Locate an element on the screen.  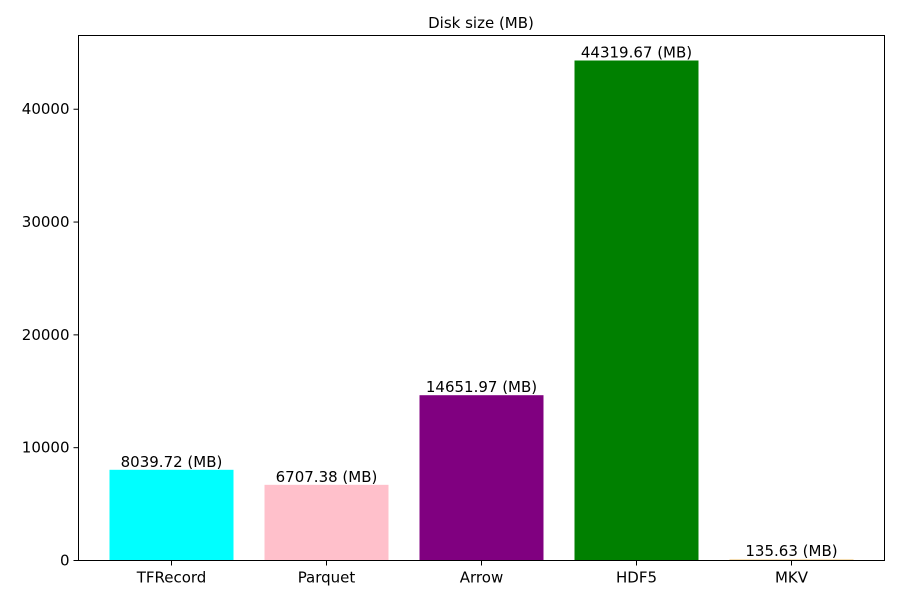
x-tick-label-parquet: Parquet is located at coordinates (327, 578).